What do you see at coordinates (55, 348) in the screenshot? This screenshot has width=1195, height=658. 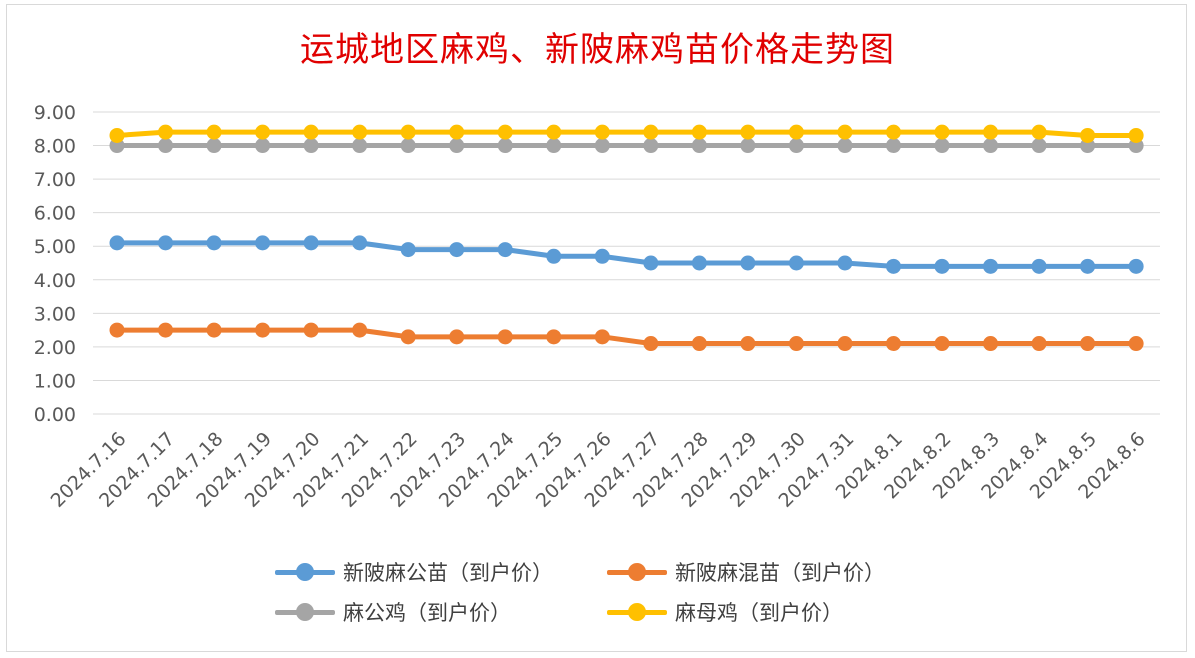 I see `y-tick-label: 2.00` at bounding box center [55, 348].